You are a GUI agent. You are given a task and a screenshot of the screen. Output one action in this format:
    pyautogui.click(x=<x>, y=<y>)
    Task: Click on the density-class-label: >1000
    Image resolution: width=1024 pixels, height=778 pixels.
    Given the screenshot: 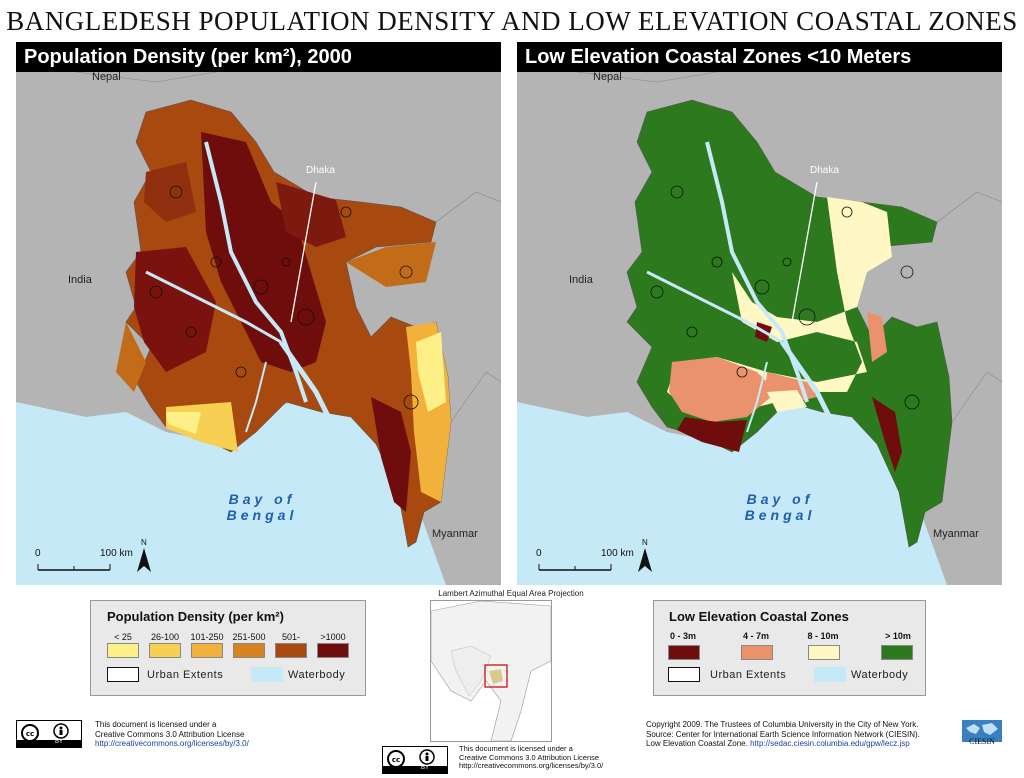 What is the action you would take?
    pyautogui.click(x=333, y=637)
    